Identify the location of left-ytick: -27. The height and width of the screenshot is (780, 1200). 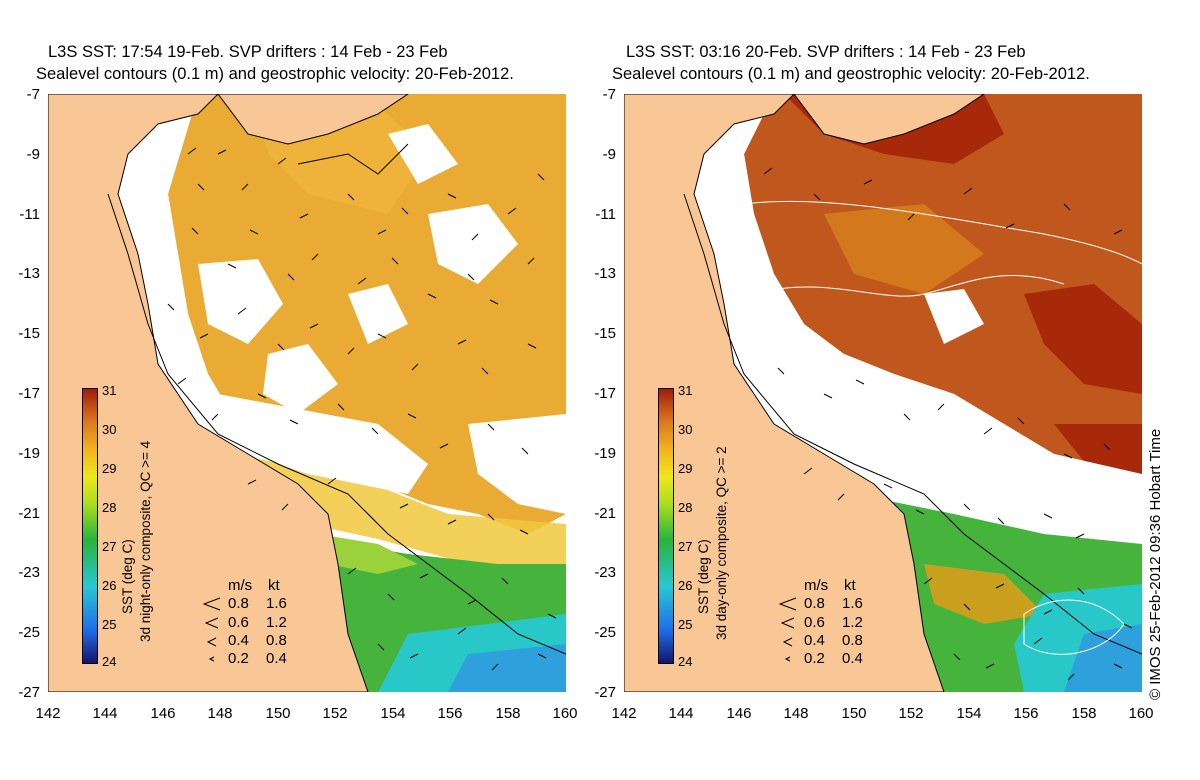
(29, 692).